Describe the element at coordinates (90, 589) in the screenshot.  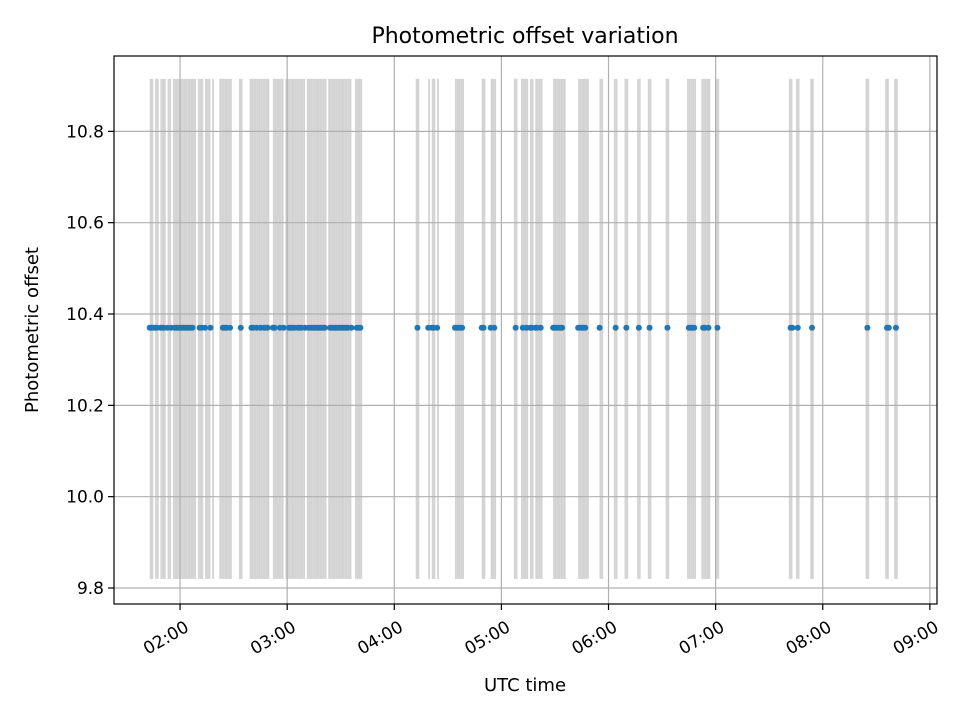
I see `y-tick-label-0: 9.8` at that location.